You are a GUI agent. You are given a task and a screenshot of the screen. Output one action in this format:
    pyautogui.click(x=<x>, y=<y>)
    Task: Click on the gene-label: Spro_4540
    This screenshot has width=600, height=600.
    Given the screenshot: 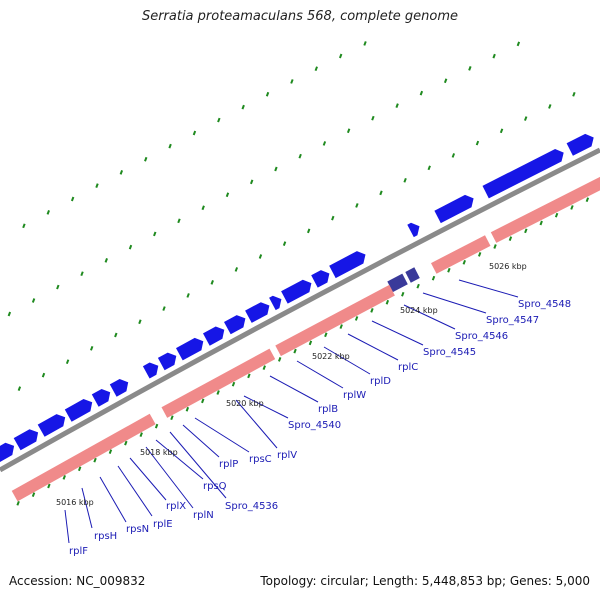 What is the action you would take?
    pyautogui.click(x=314, y=425)
    